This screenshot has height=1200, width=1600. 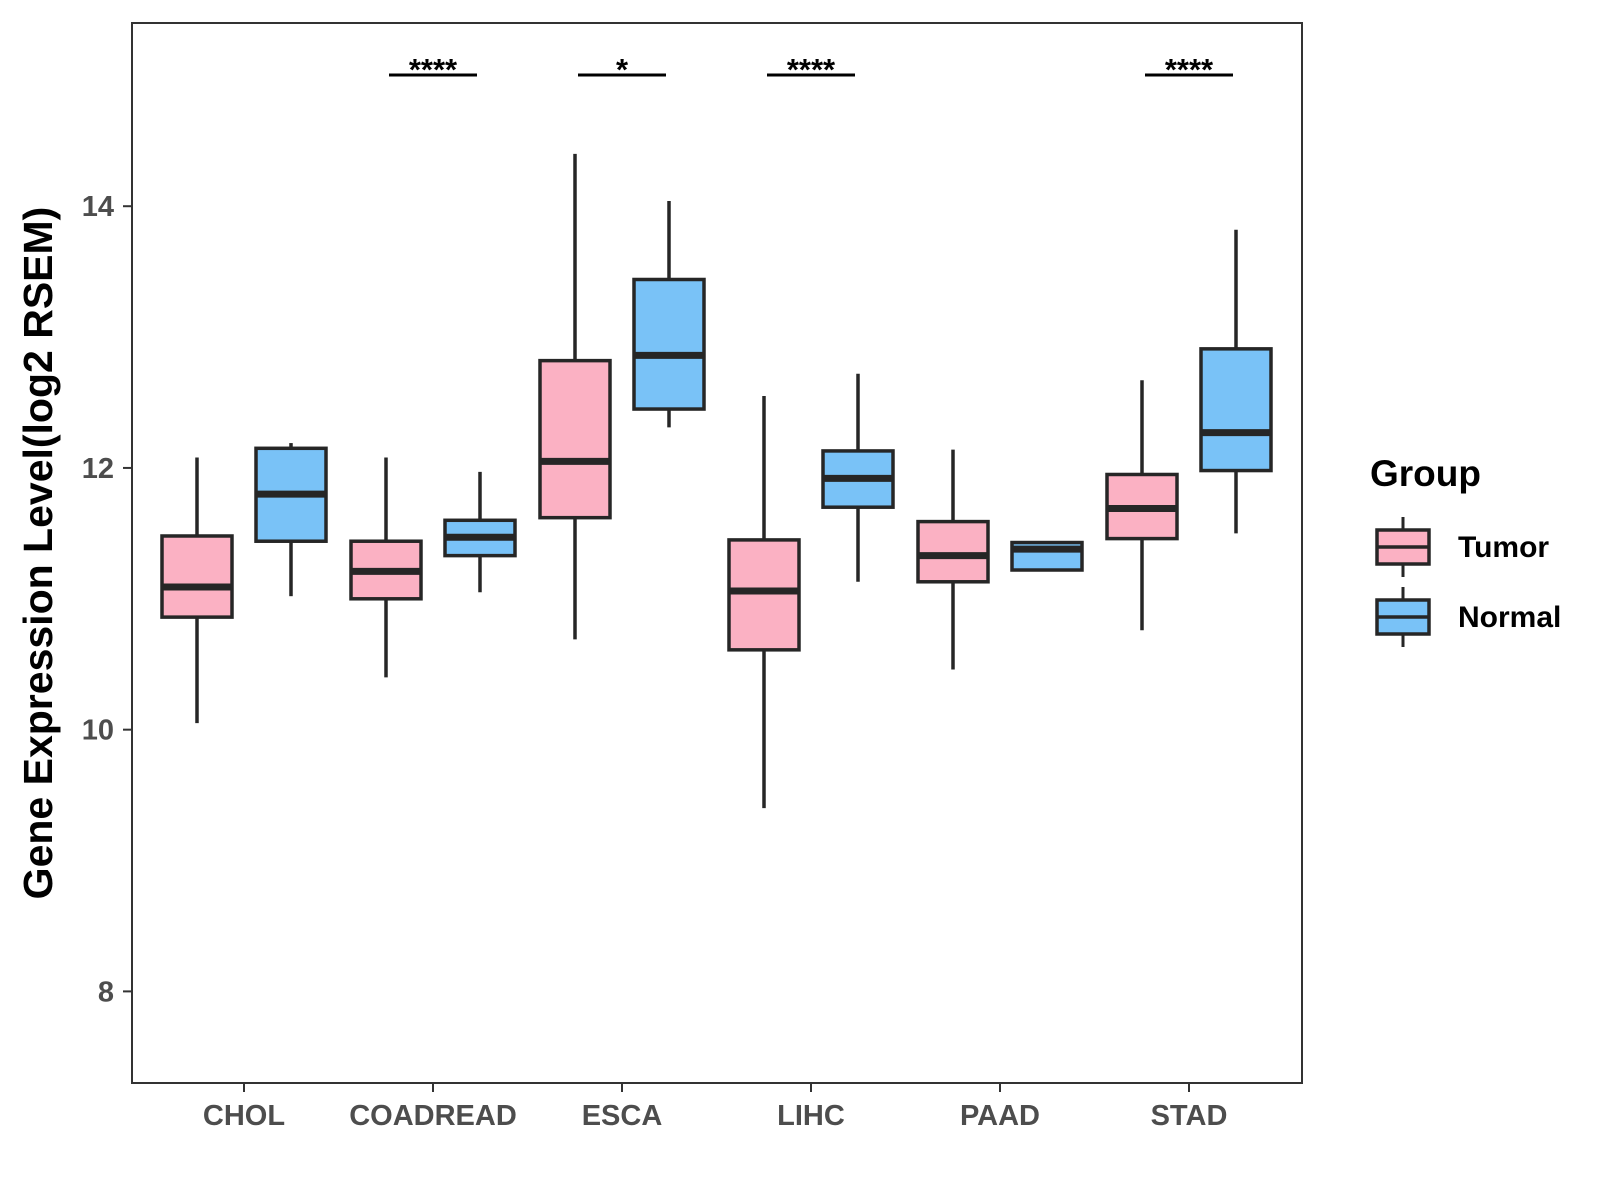 What do you see at coordinates (1142, 505) in the screenshot?
I see `box-tumor-stad` at bounding box center [1142, 505].